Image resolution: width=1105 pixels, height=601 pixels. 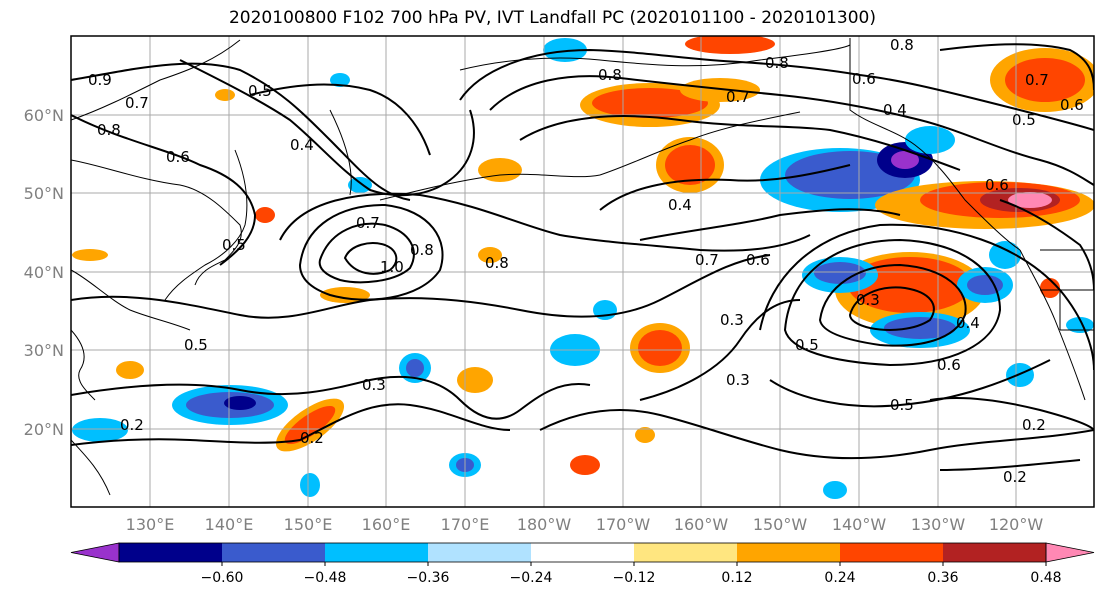 What do you see at coordinates (131, 300) in the screenshot?
I see `coastline-china` at bounding box center [131, 300].